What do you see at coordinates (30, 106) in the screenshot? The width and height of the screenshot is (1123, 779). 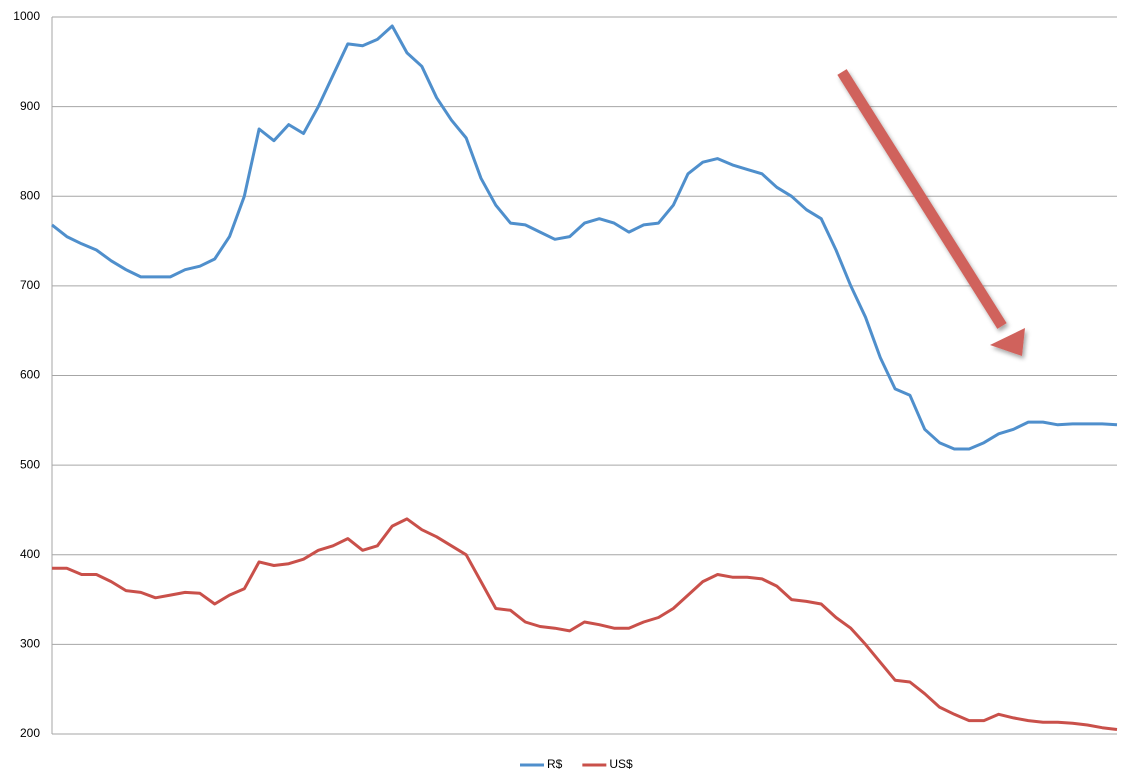 I see `y-tick-label: 900` at bounding box center [30, 106].